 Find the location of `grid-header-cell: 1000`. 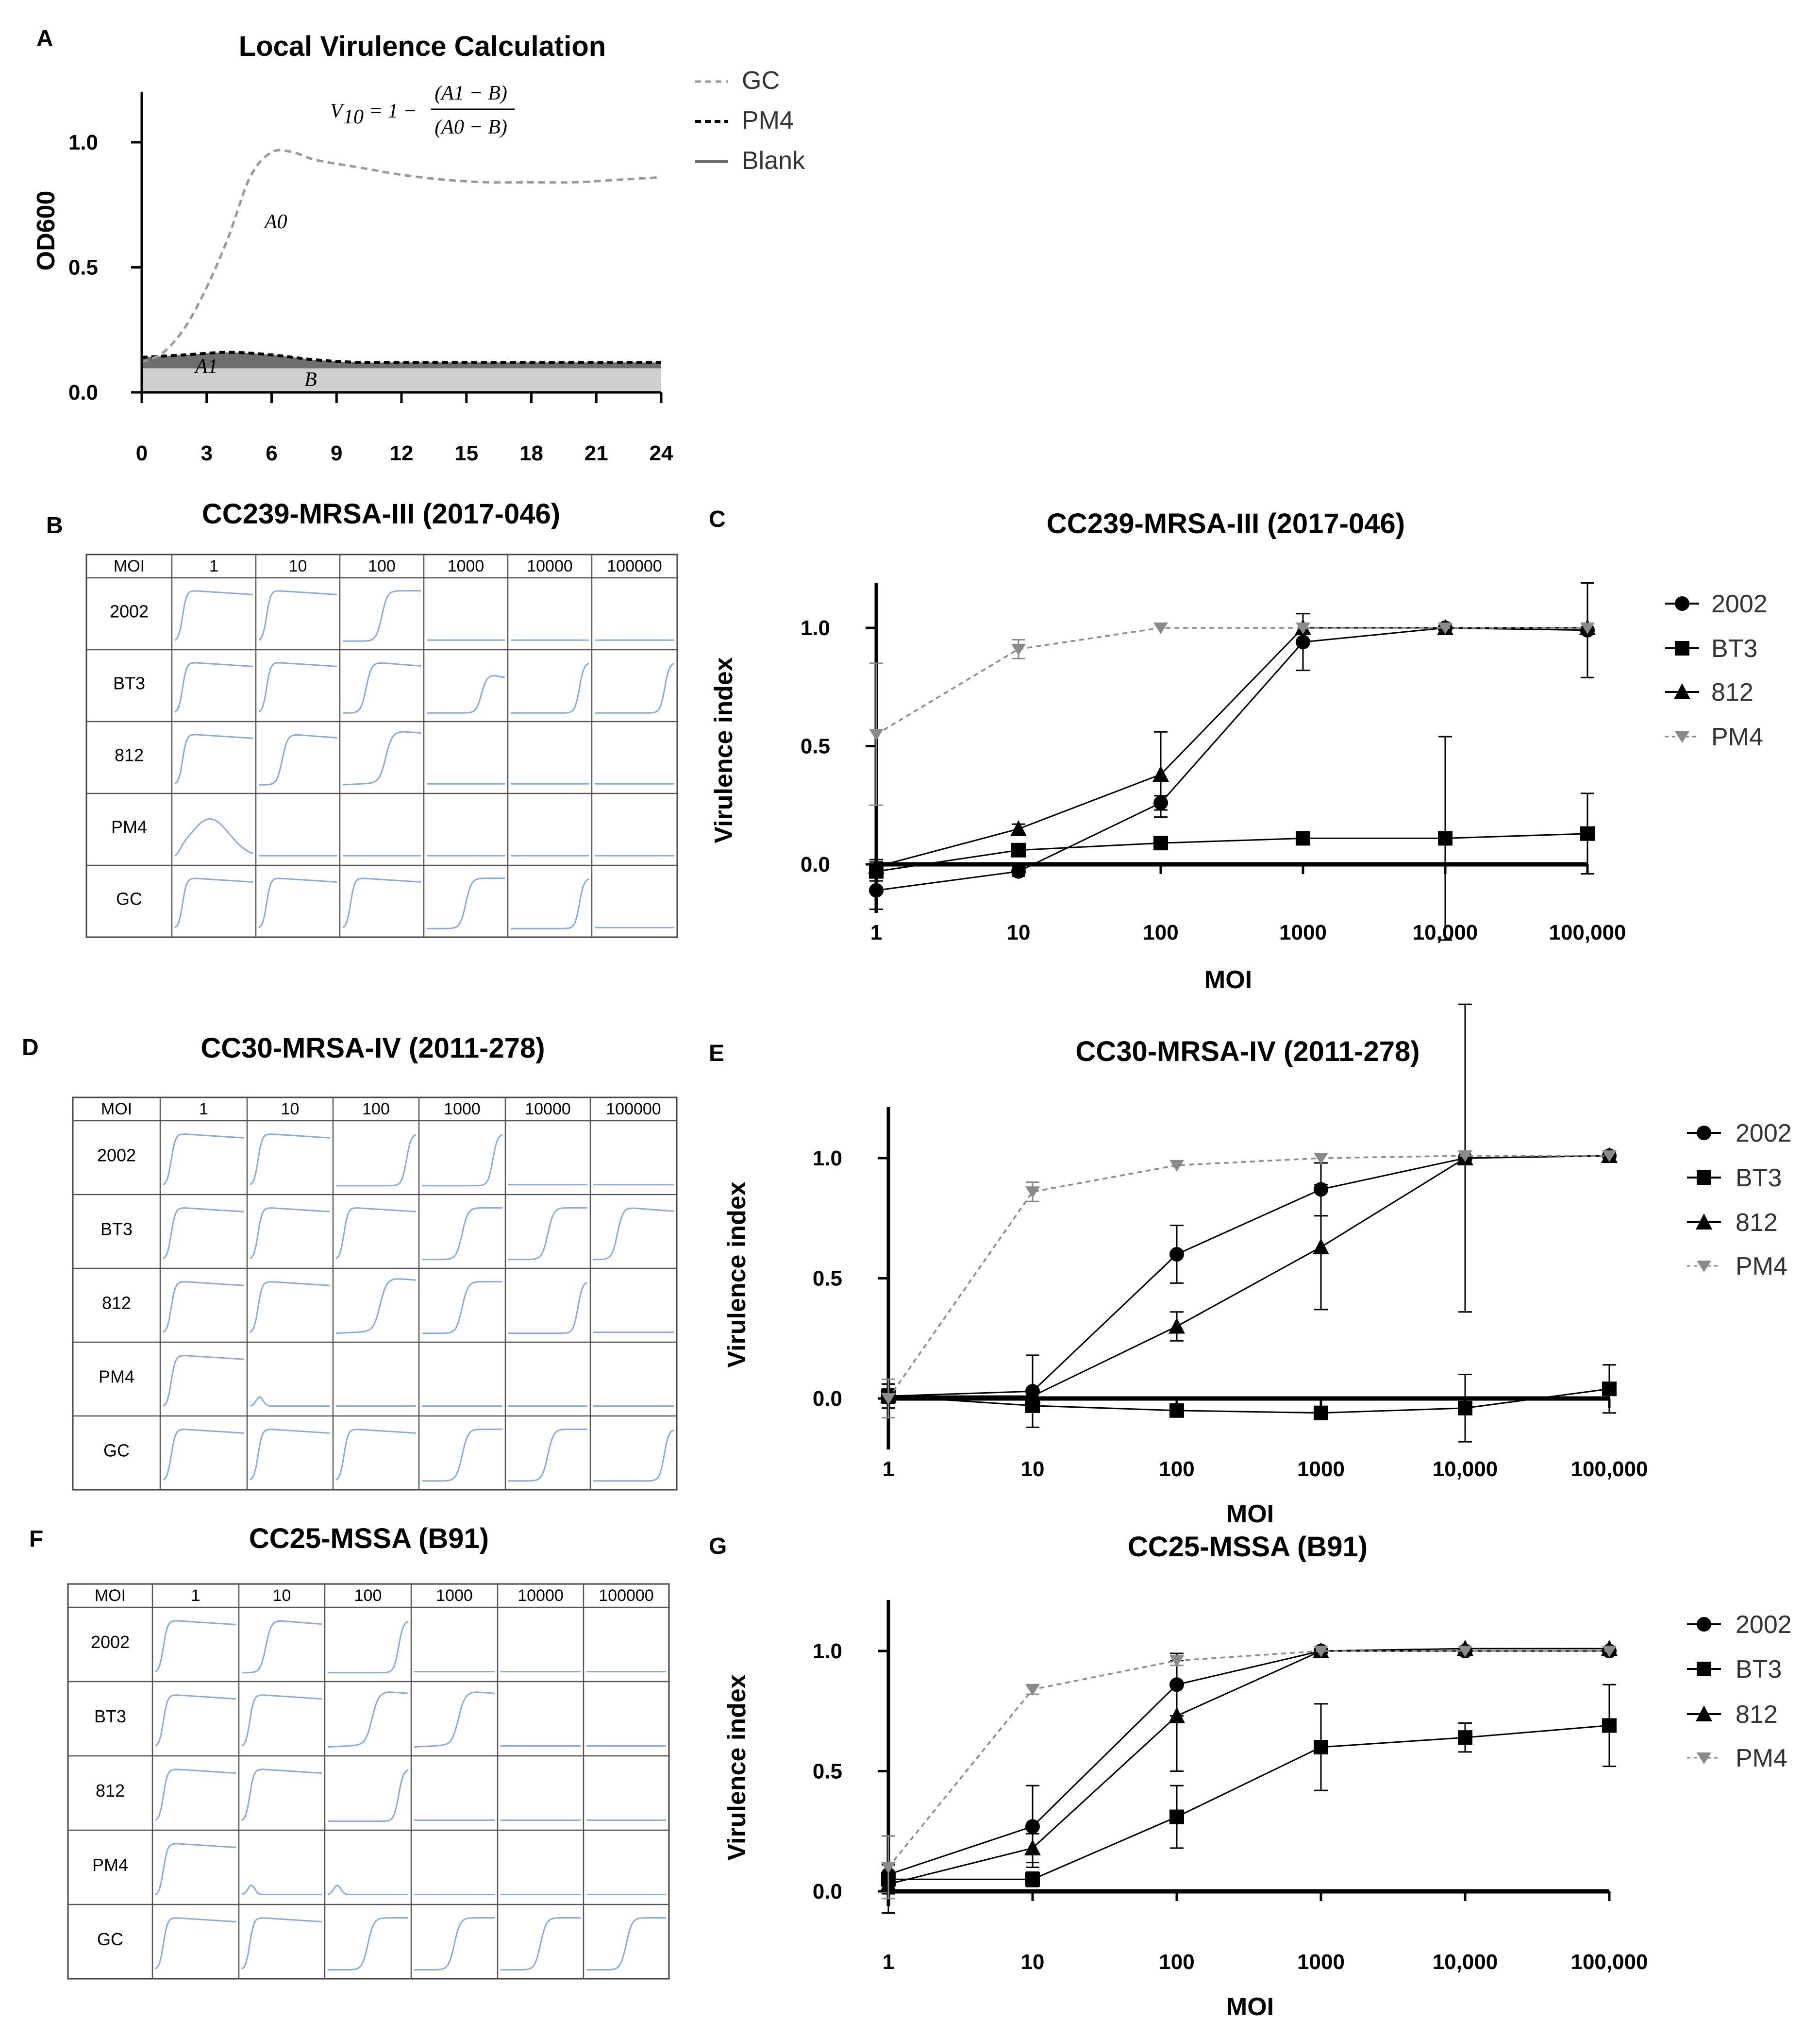

grid-header-cell: 1000 is located at coordinates (466, 566).